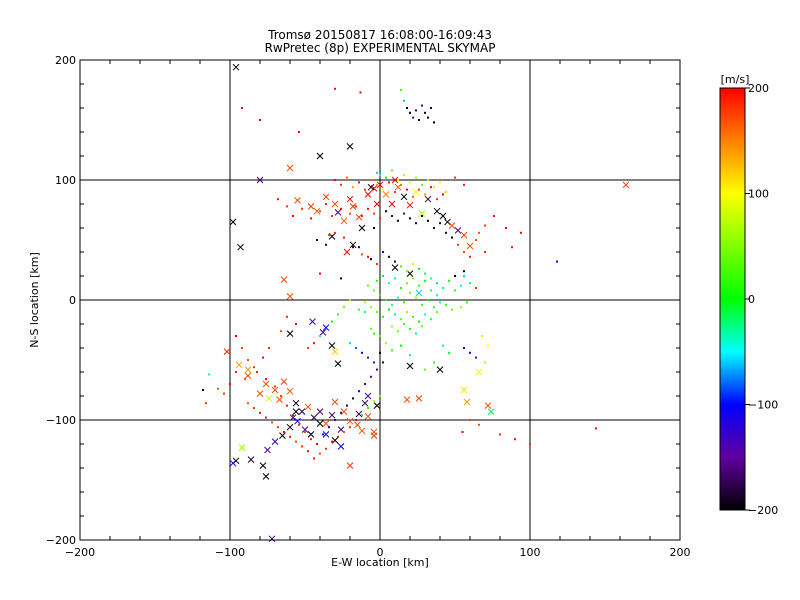 The image size is (800, 600). Describe the element at coordinates (732, 299) in the screenshot. I see `colorbar` at that location.